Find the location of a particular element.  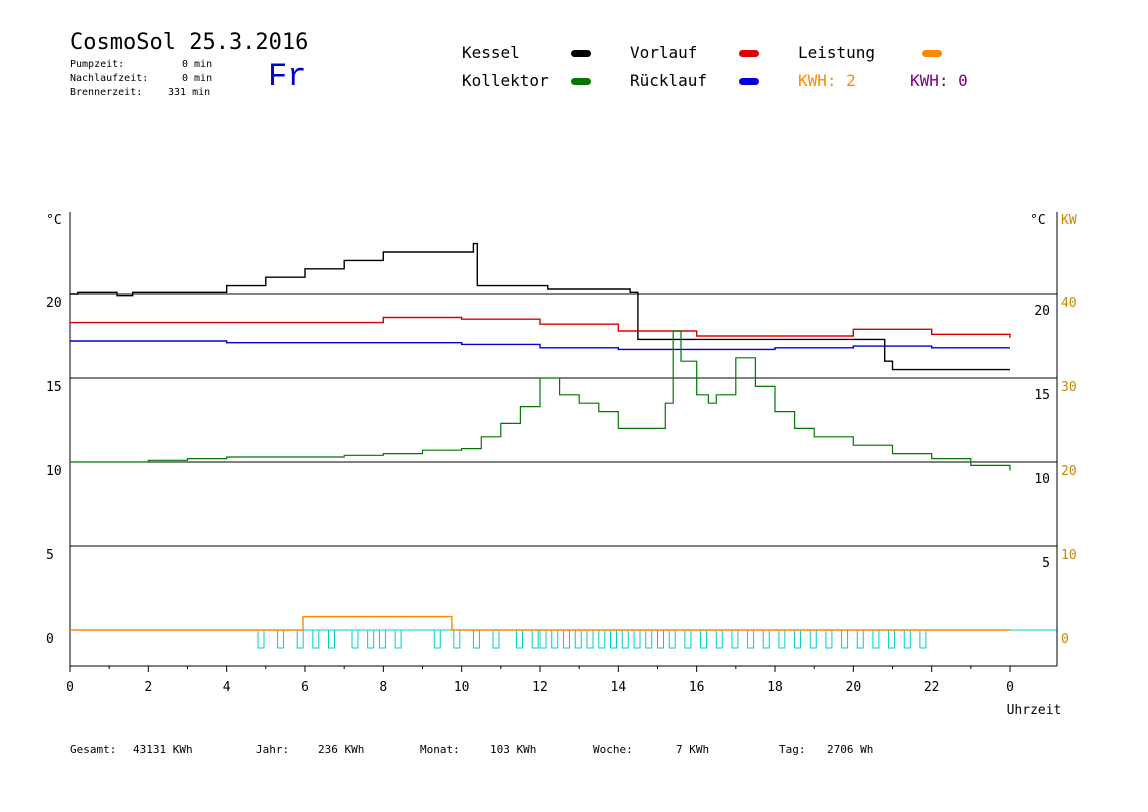

x-tick-label: 14 is located at coordinates (619, 687).